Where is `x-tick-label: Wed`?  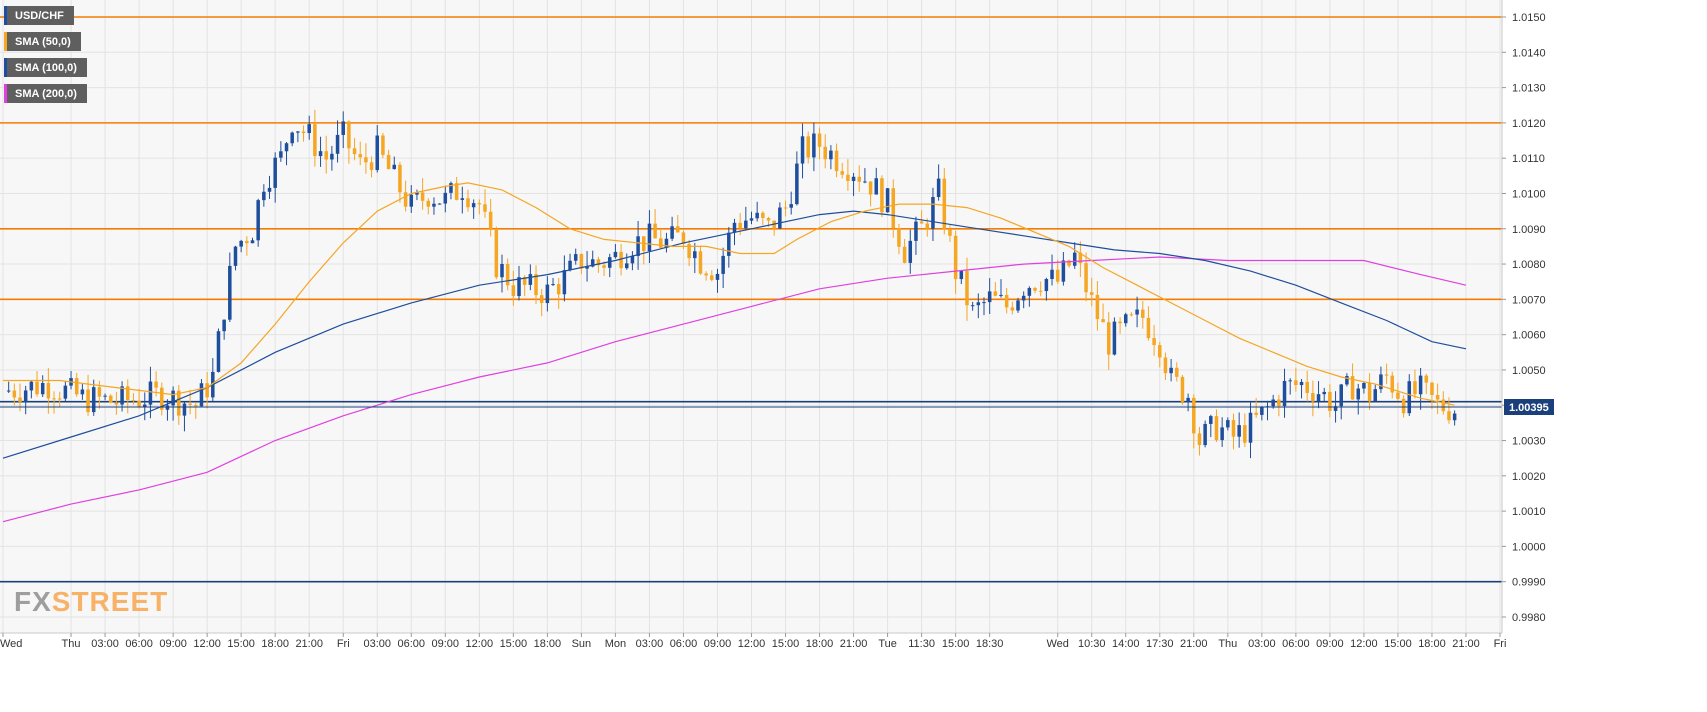
x-tick-label: Wed is located at coordinates (1057, 644).